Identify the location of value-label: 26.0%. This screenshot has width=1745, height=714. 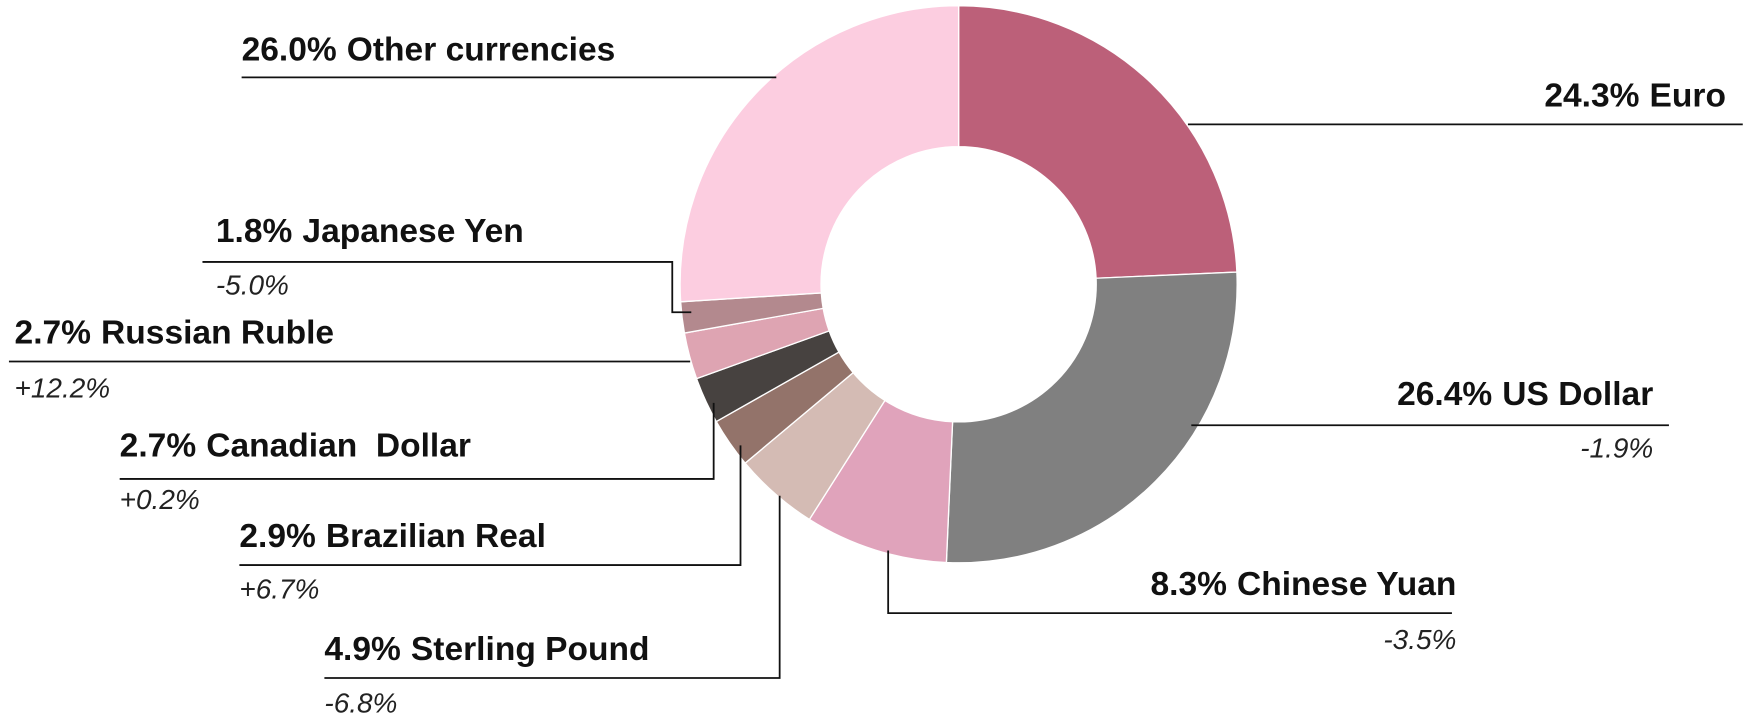
(289, 50).